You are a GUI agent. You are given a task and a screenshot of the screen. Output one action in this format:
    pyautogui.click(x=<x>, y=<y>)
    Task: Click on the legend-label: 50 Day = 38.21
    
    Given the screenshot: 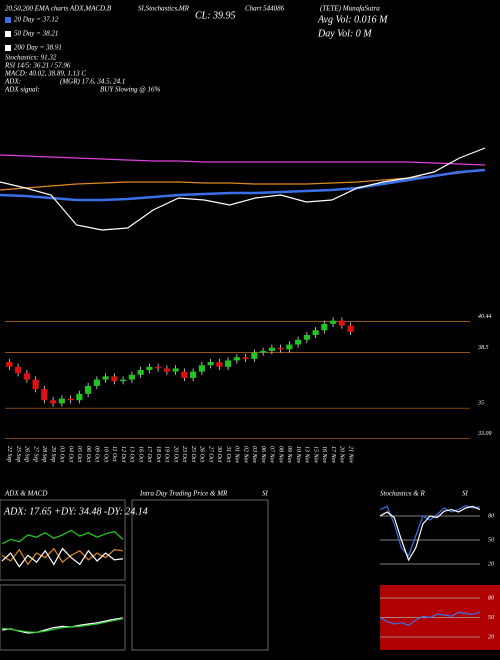 What is the action you would take?
    pyautogui.click(x=36, y=34)
    